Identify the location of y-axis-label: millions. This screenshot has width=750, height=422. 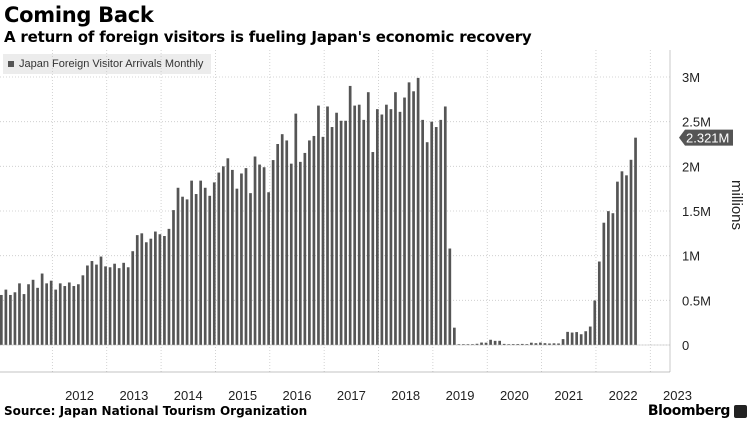
(736, 205).